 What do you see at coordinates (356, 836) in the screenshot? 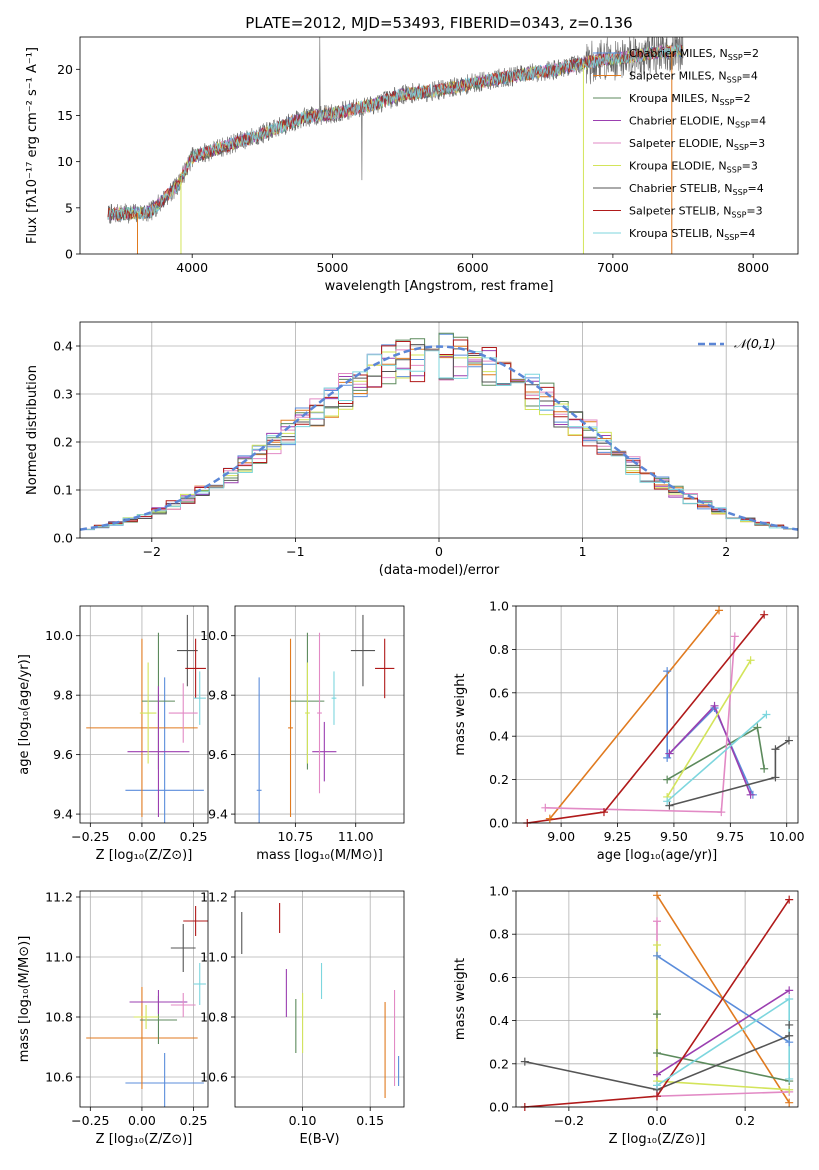
I see `x-tick-label: 11.00` at bounding box center [356, 836].